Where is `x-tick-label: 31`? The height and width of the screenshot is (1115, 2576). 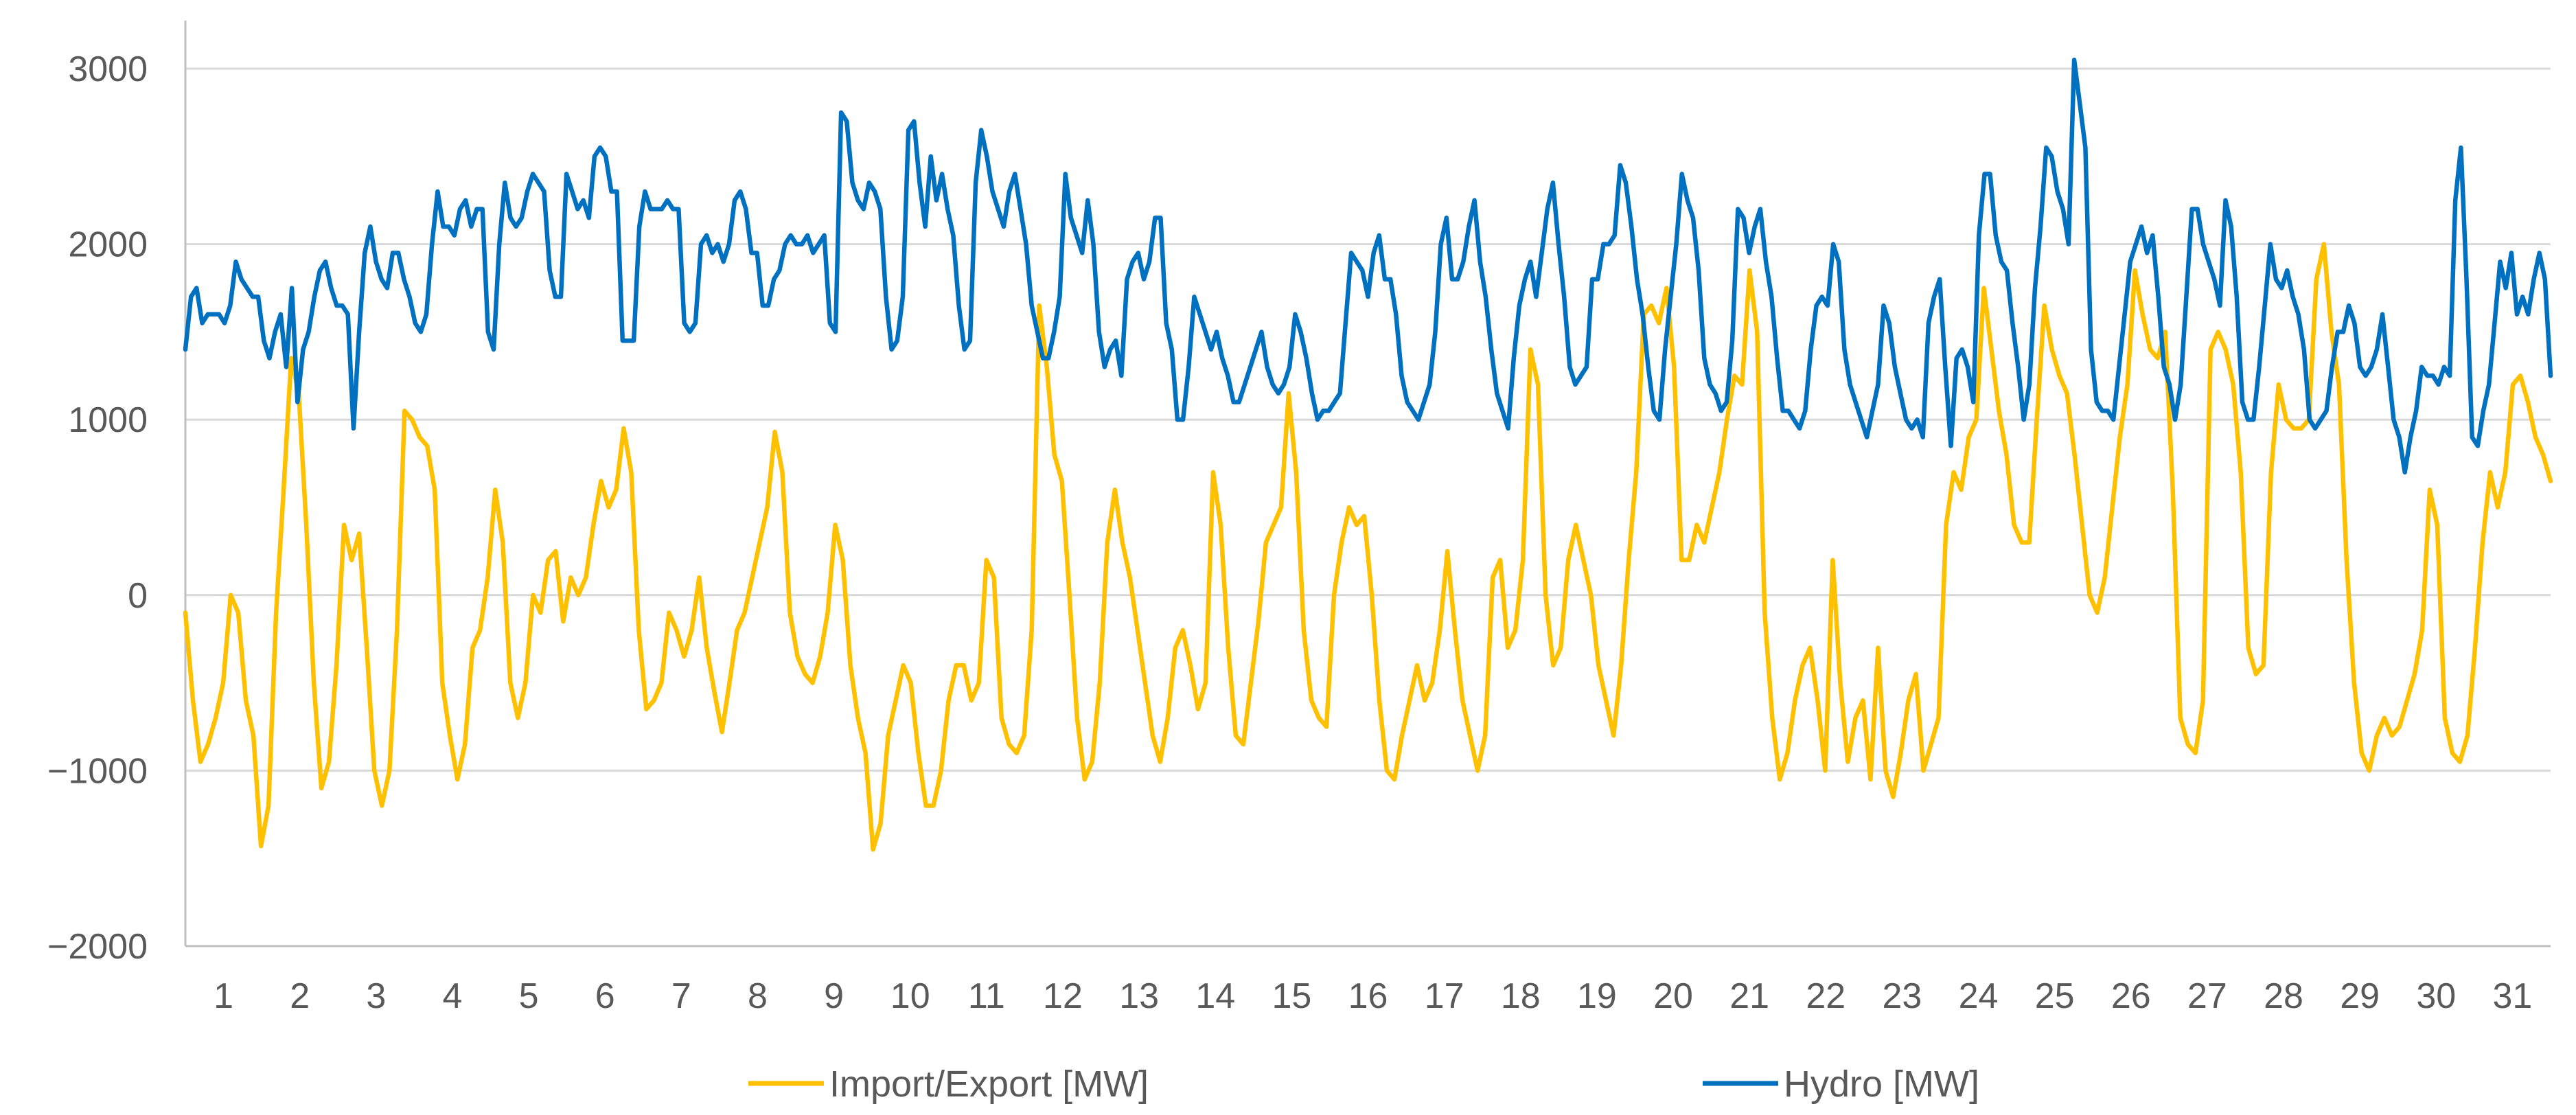
x-tick-label: 31 is located at coordinates (2513, 996).